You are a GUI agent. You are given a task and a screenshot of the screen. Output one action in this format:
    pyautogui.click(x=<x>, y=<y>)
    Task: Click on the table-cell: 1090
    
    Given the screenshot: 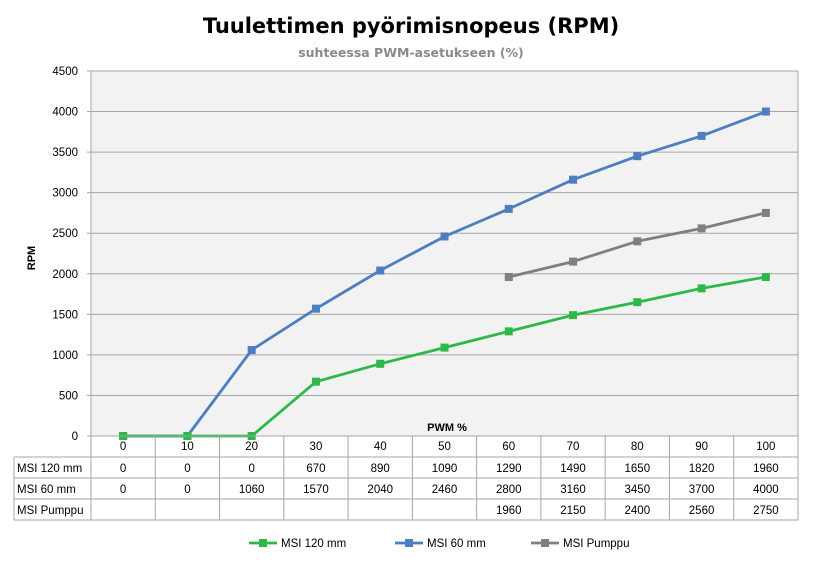 What is the action you would take?
    pyautogui.click(x=445, y=469)
    